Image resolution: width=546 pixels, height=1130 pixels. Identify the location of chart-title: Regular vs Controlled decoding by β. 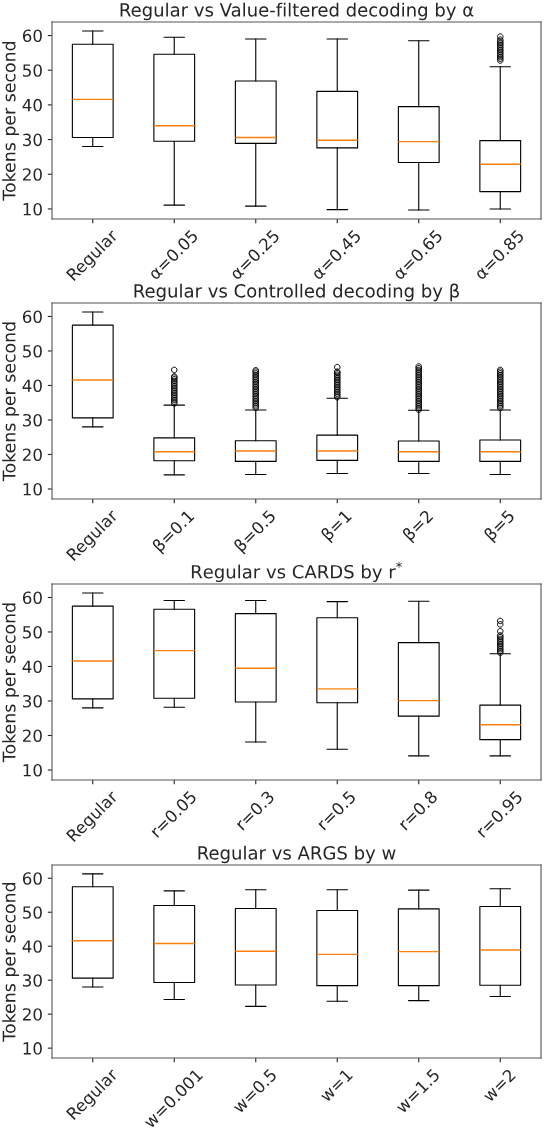
(296, 292).